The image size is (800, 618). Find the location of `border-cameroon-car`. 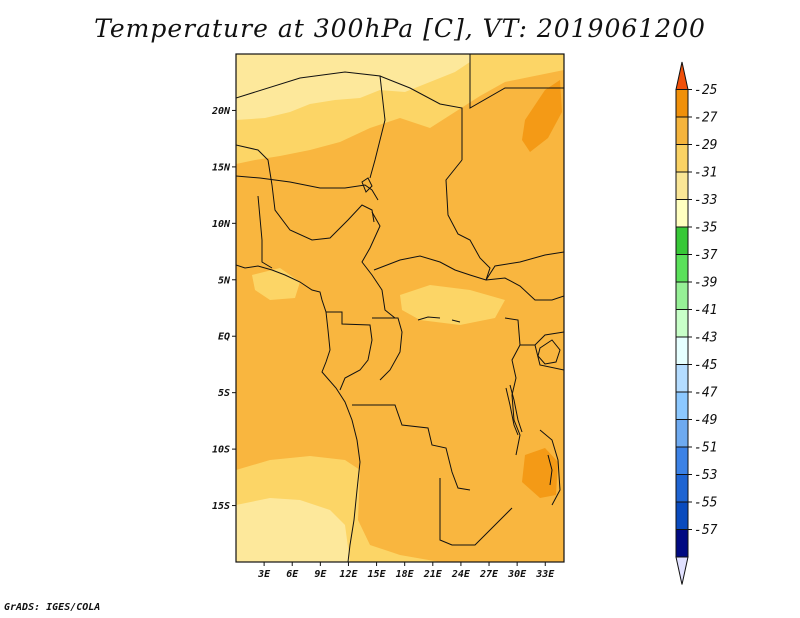

border-cameroon-car is located at coordinates (378, 265).